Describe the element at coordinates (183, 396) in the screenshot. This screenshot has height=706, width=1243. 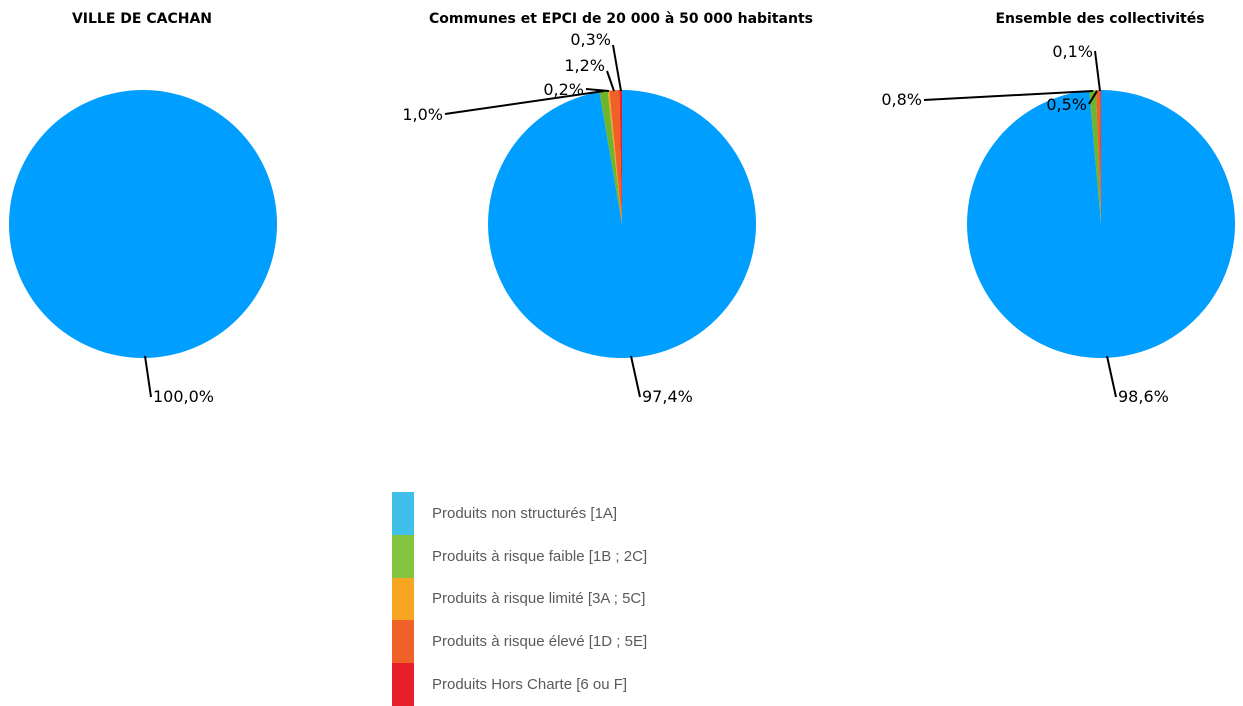
I see `slice-value-label: 100,0%` at that location.